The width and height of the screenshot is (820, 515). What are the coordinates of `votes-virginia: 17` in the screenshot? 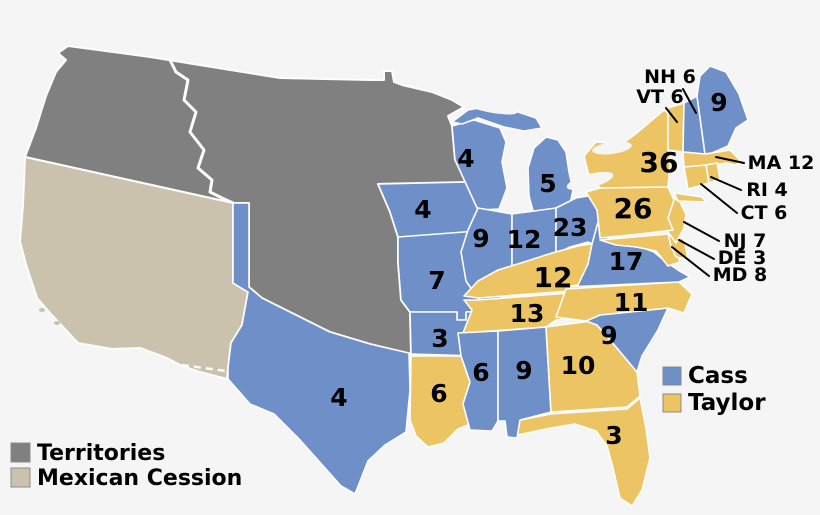 It's located at (626, 261).